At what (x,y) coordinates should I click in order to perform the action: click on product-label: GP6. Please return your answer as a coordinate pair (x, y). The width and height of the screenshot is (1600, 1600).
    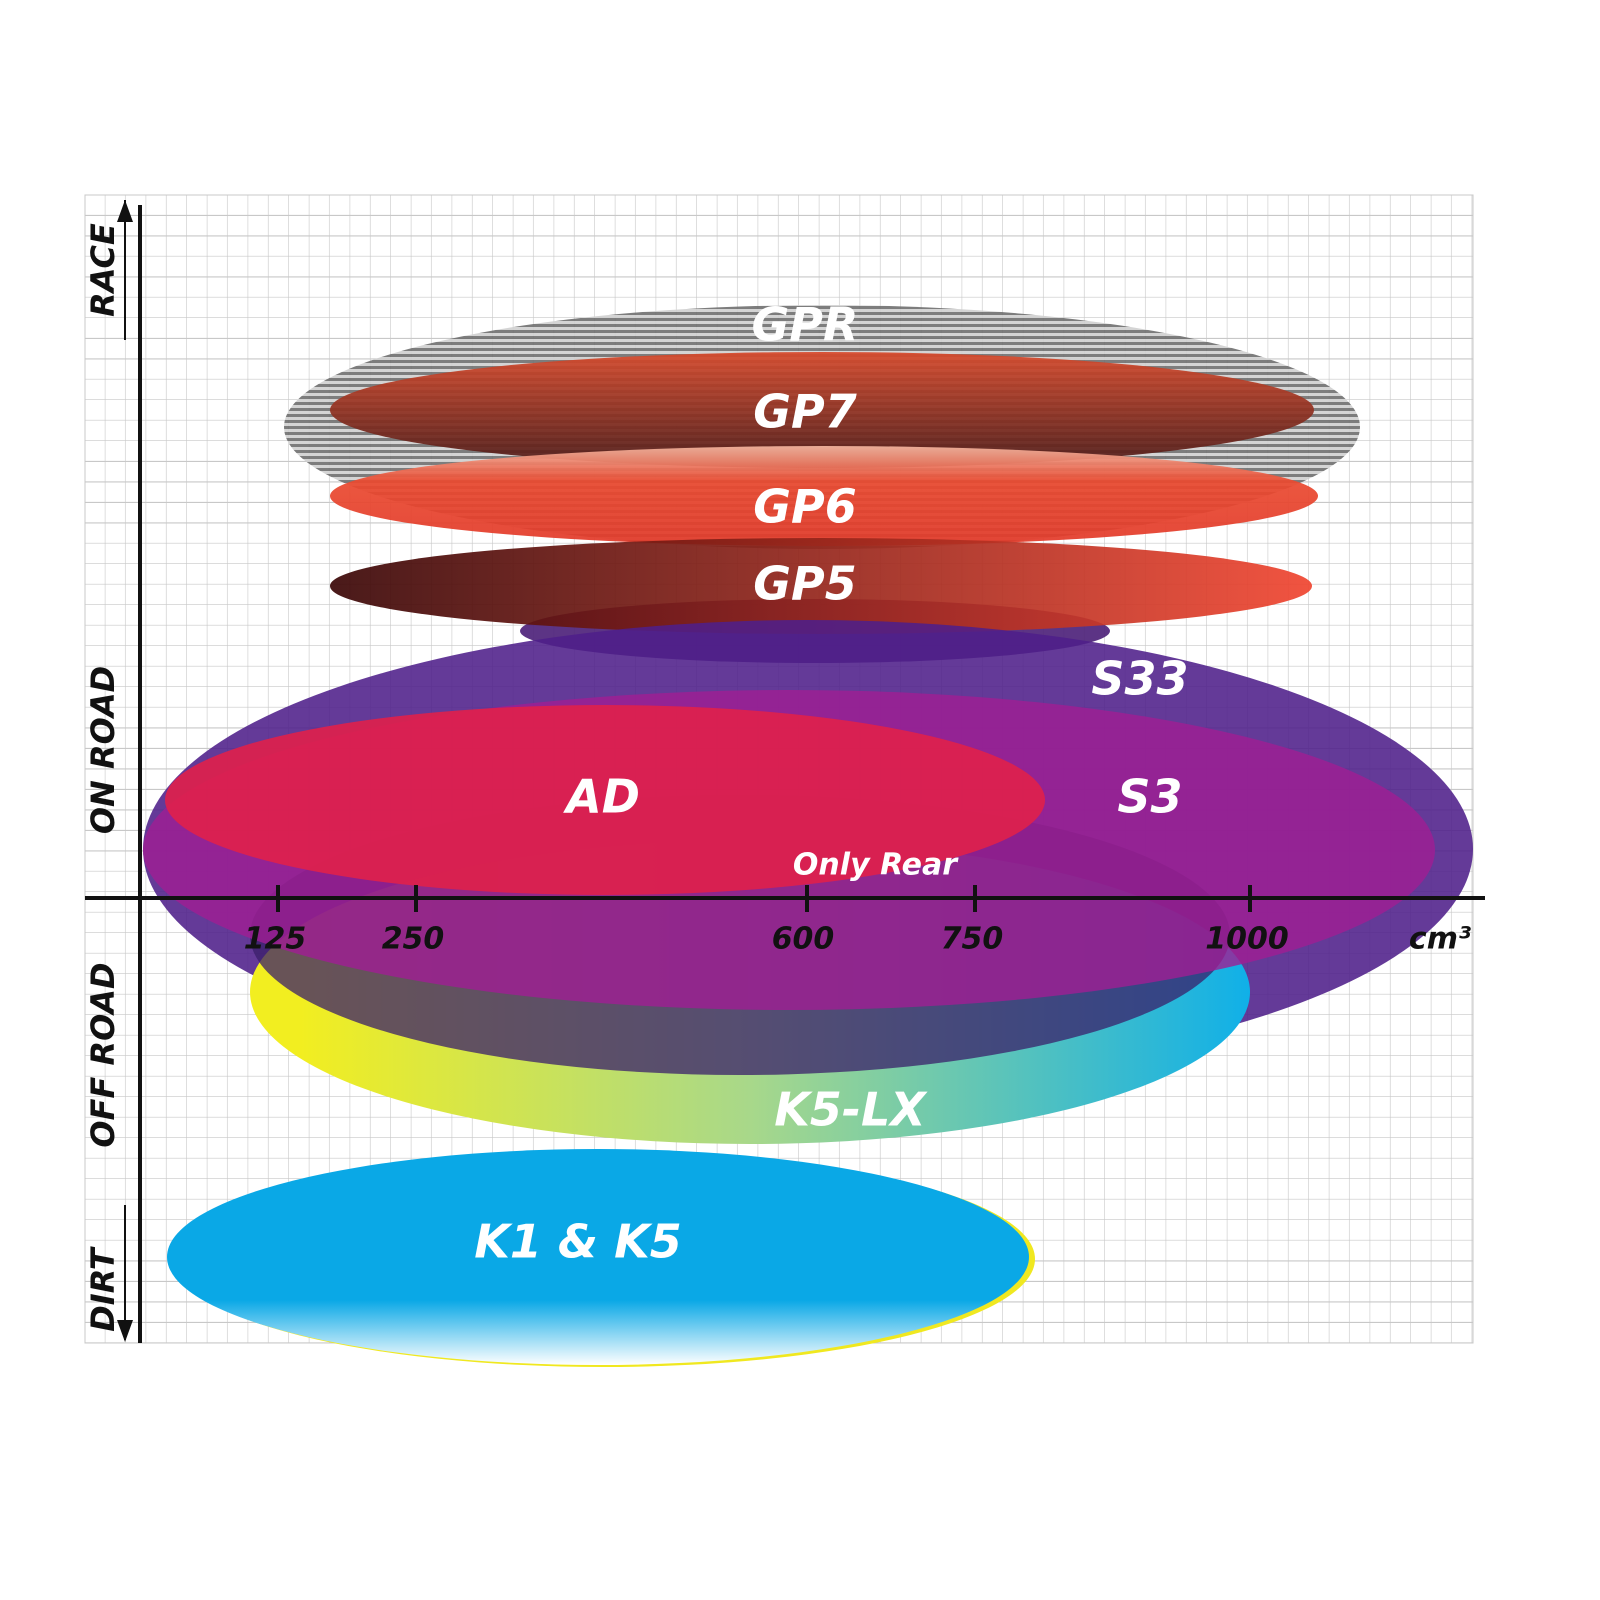
    Looking at the image, I should click on (804, 507).